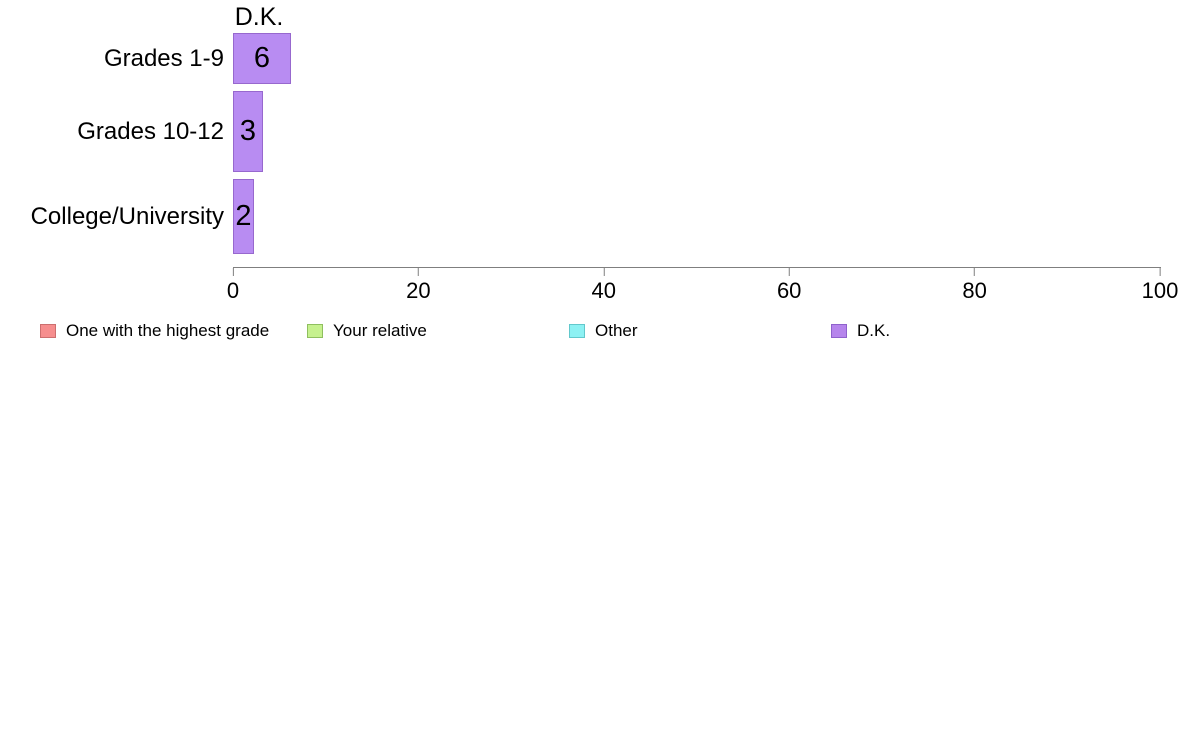  I want to click on x-axis-tick-0: 0, so click(233, 286).